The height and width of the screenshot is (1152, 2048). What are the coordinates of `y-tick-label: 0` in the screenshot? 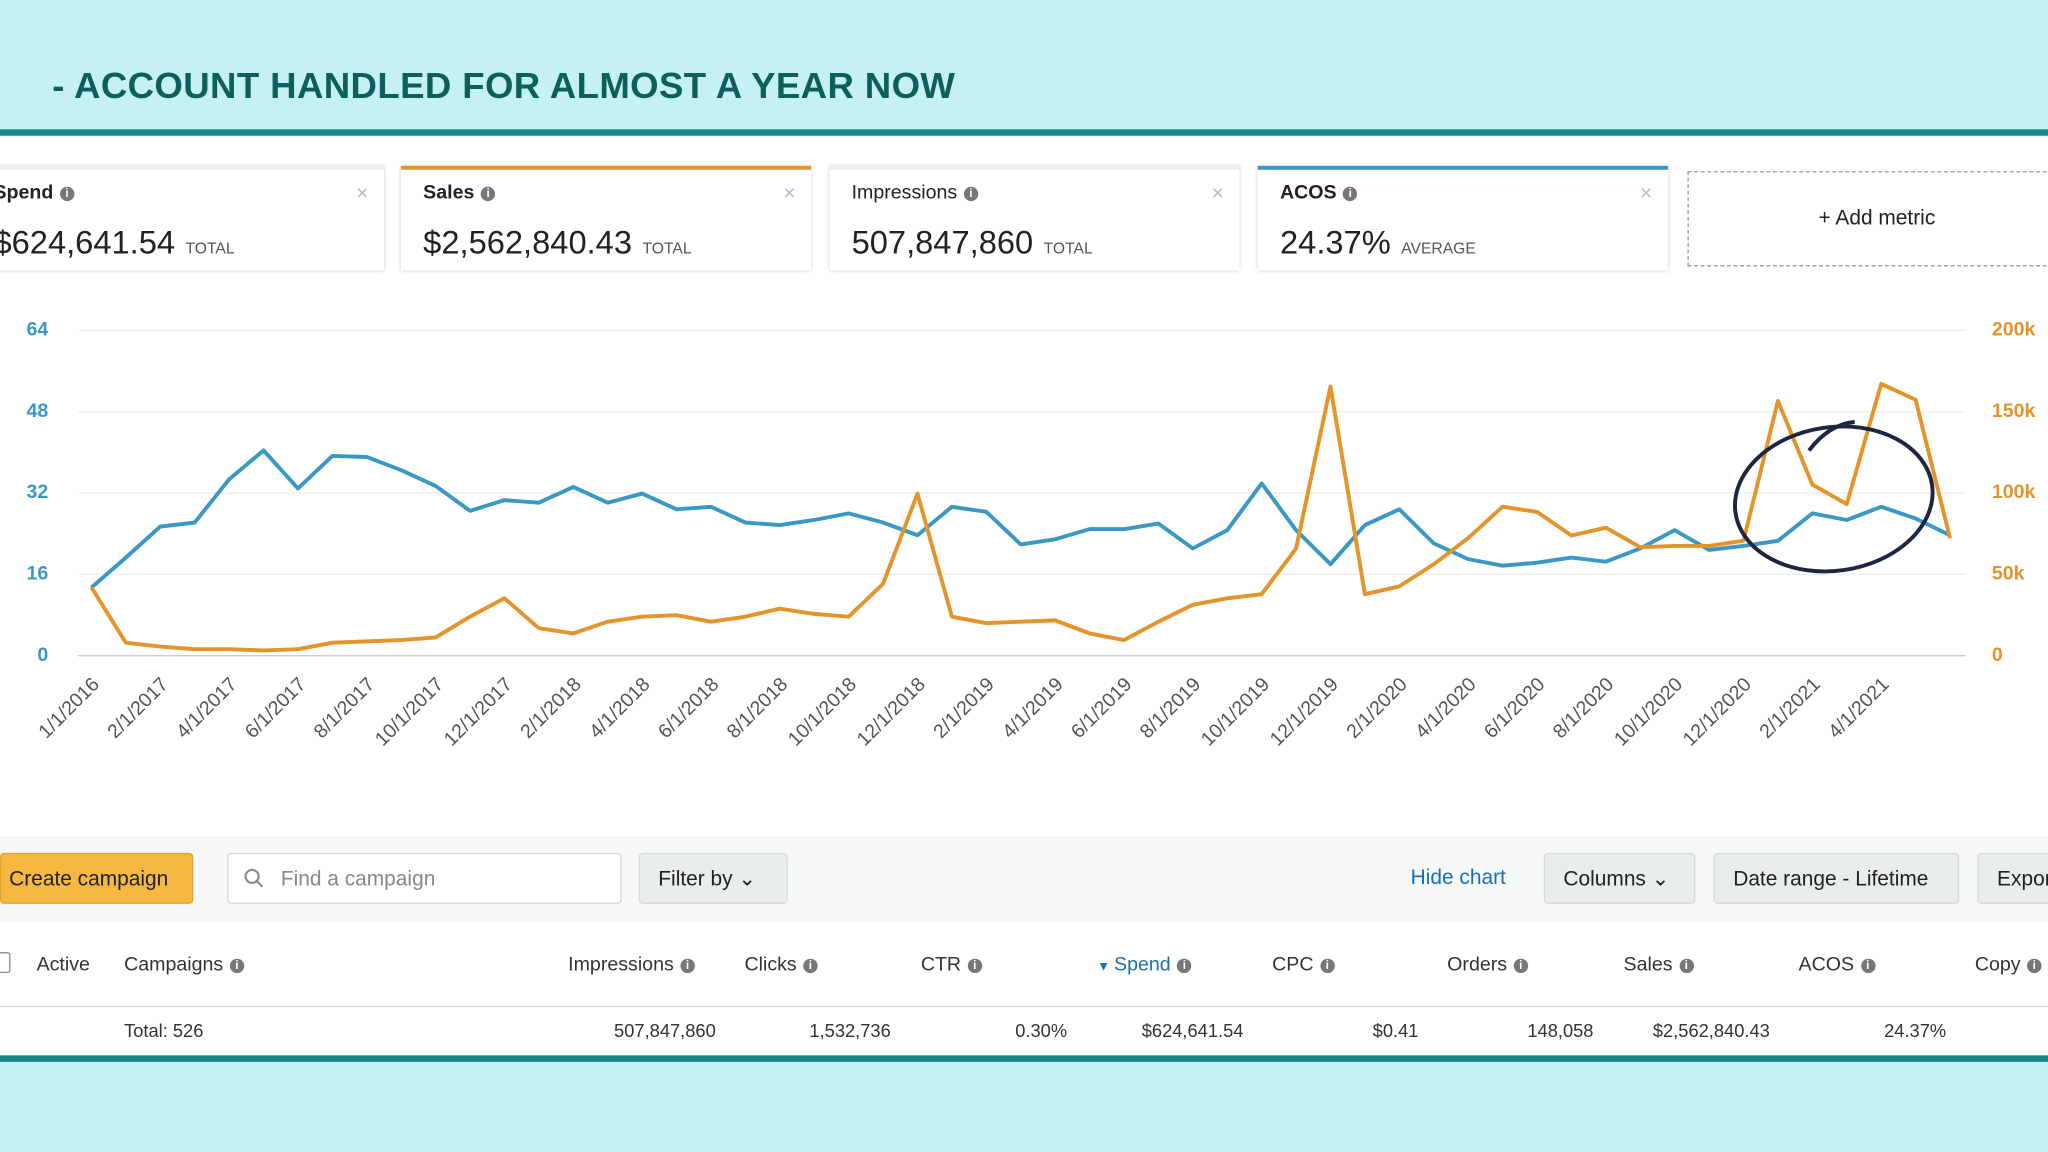 It's located at (42, 655).